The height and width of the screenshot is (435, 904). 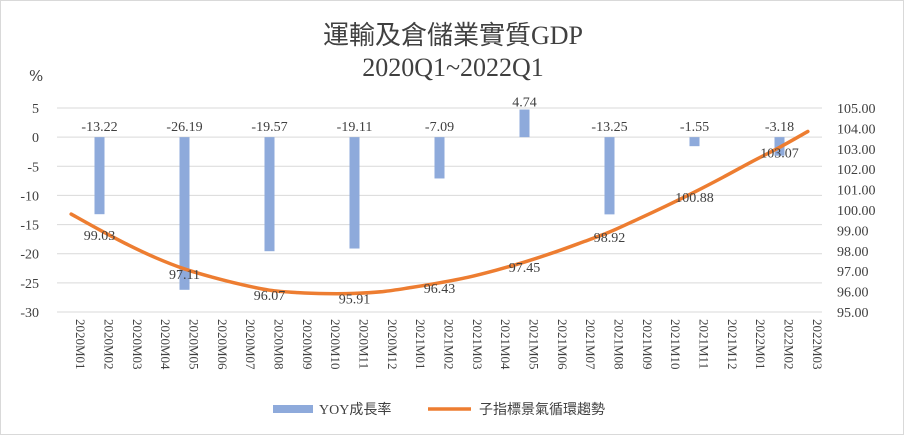 What do you see at coordinates (35, 138) in the screenshot?
I see `y-tick-label: 0` at bounding box center [35, 138].